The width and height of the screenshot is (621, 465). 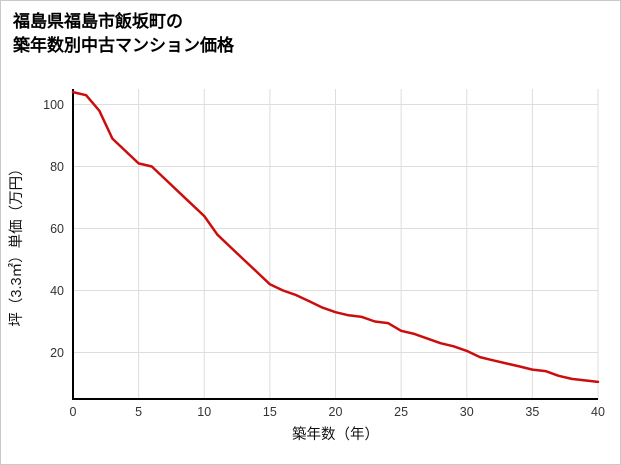 What do you see at coordinates (598, 412) in the screenshot?
I see `x-tick-label: 40` at bounding box center [598, 412].